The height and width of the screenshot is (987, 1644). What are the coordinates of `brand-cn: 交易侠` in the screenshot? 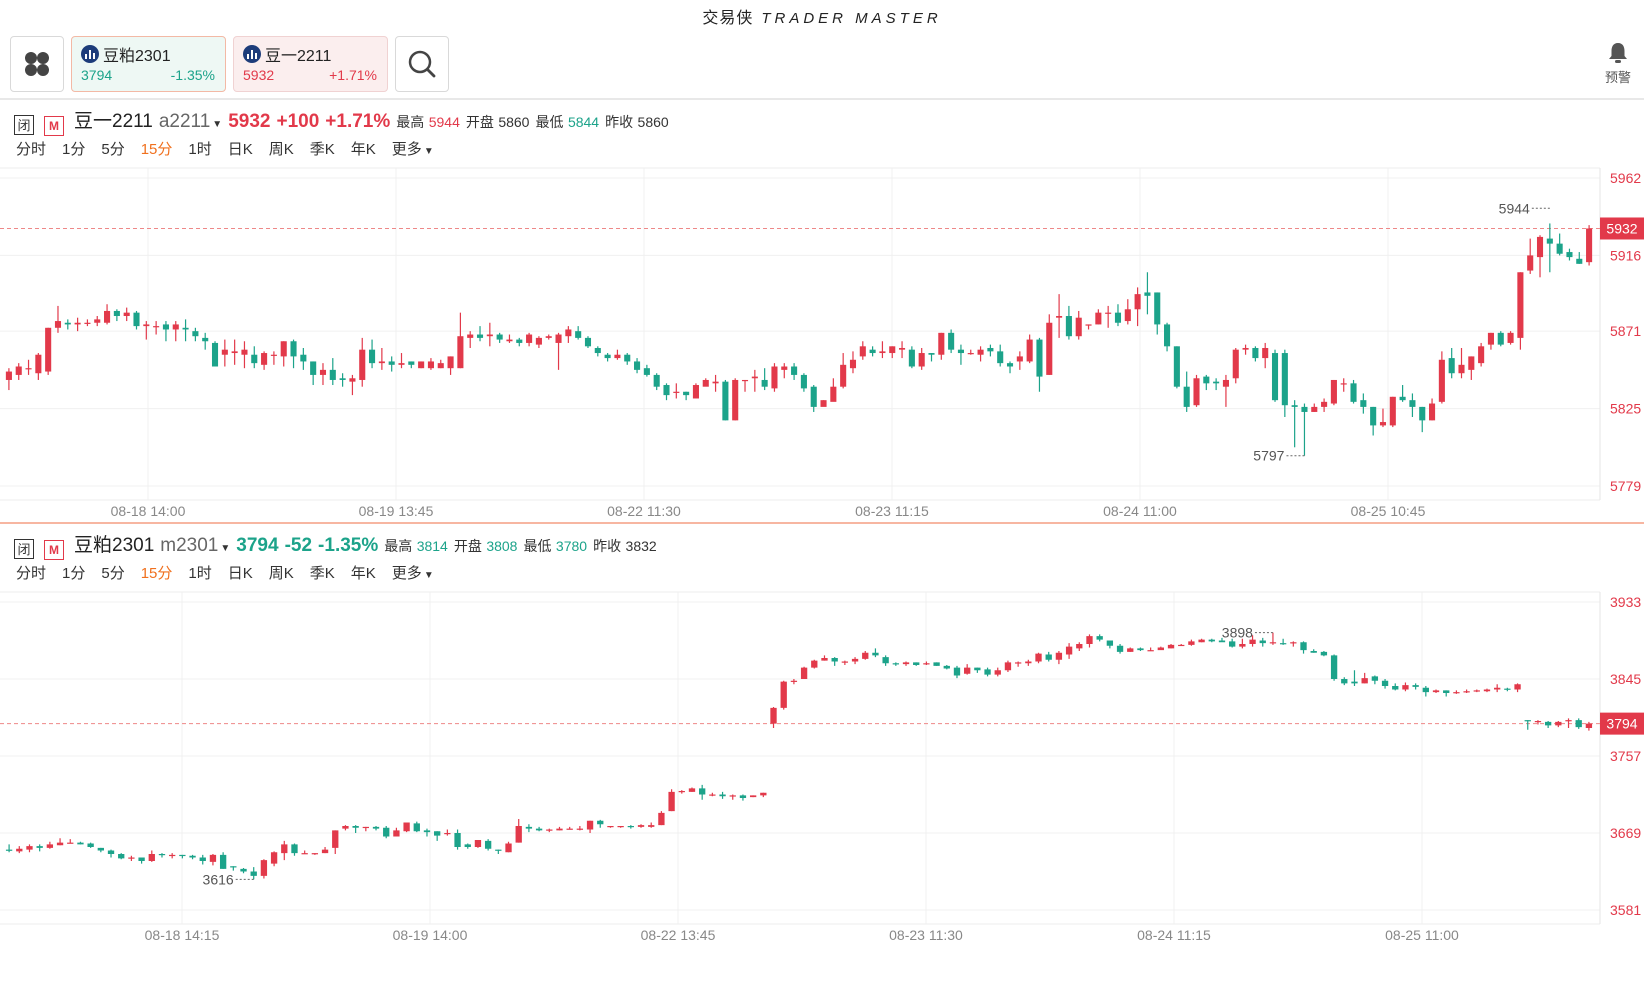 It's located at (728, 18).